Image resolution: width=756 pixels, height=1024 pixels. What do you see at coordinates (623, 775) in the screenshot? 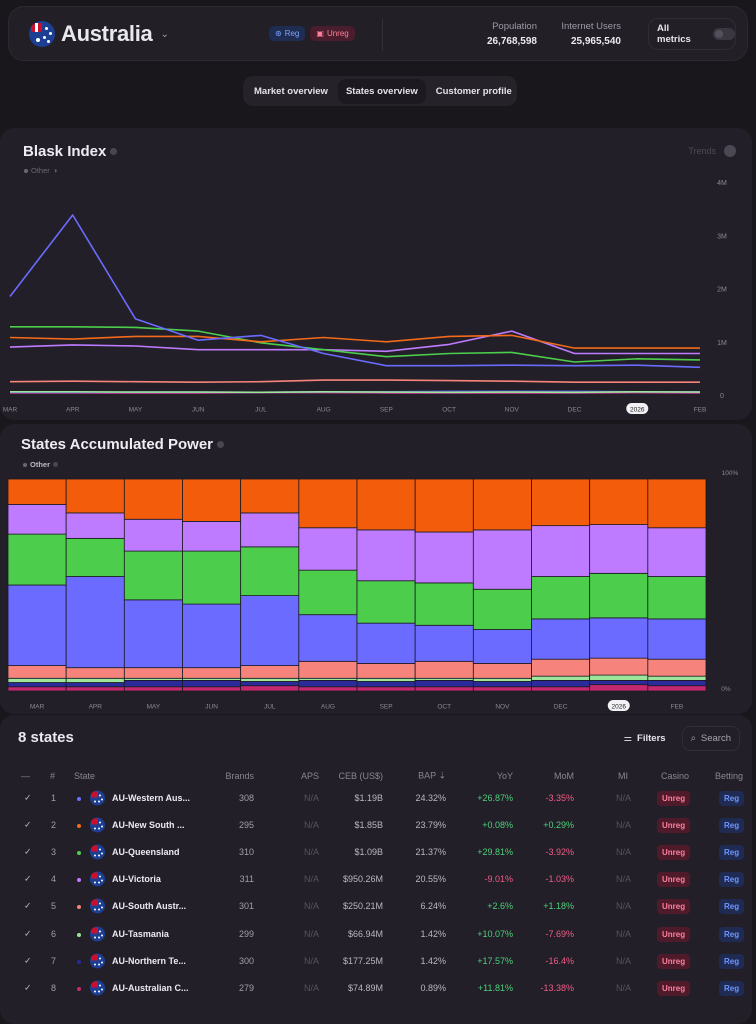
I see `col-mi: MI` at bounding box center [623, 775].